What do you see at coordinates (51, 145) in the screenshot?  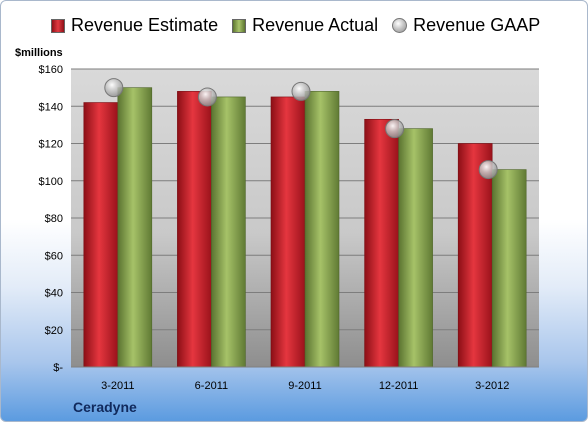 I see `y-tick-label: $120` at bounding box center [51, 145].